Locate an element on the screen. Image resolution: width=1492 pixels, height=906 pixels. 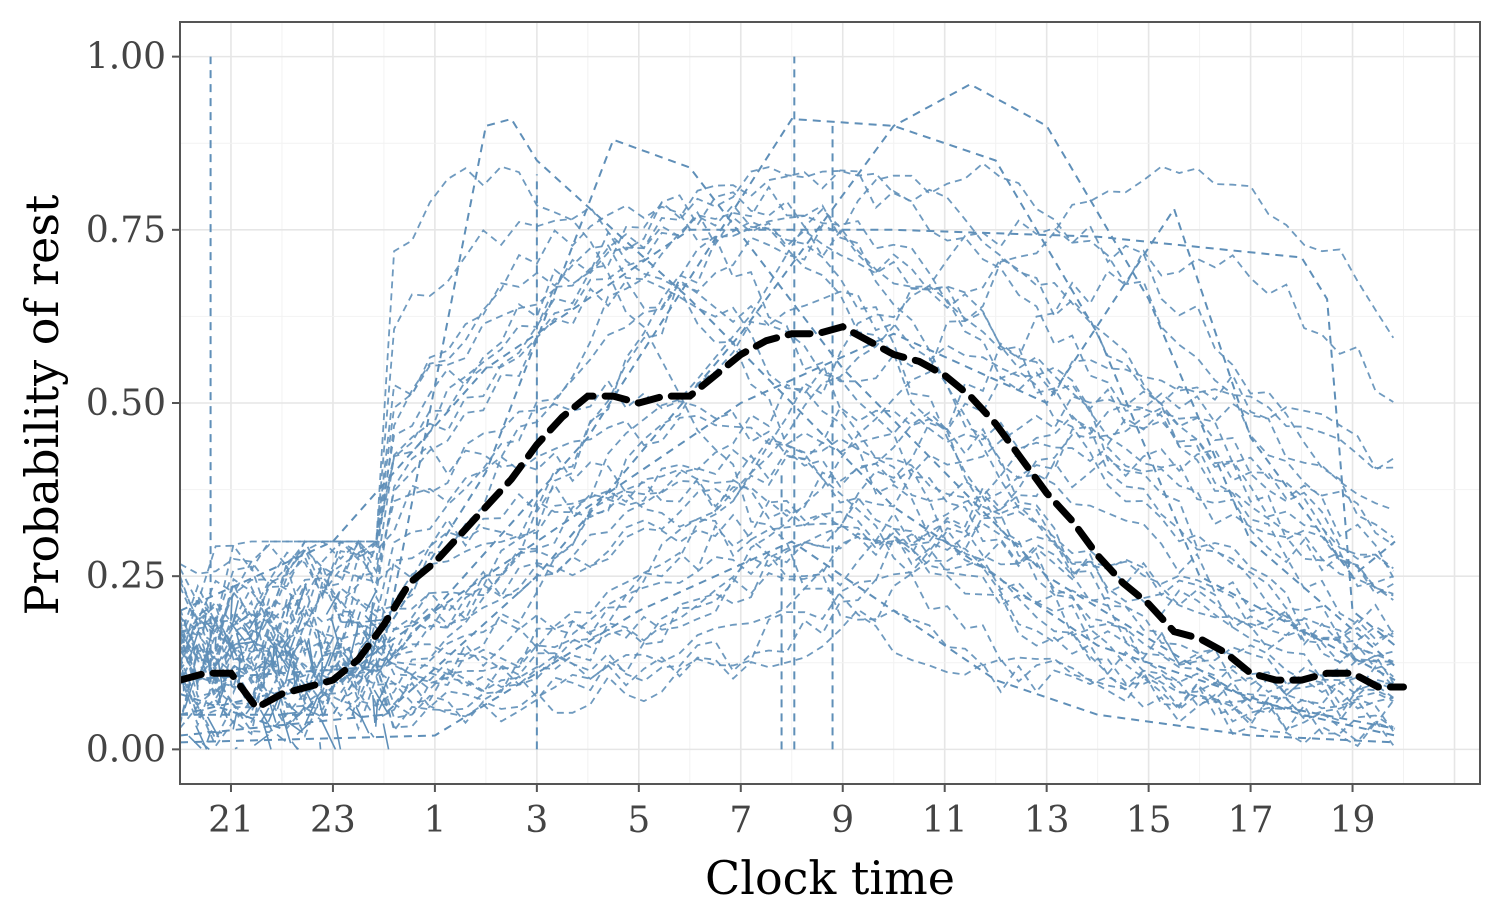
x-tick-label: 15 is located at coordinates (1149, 820).